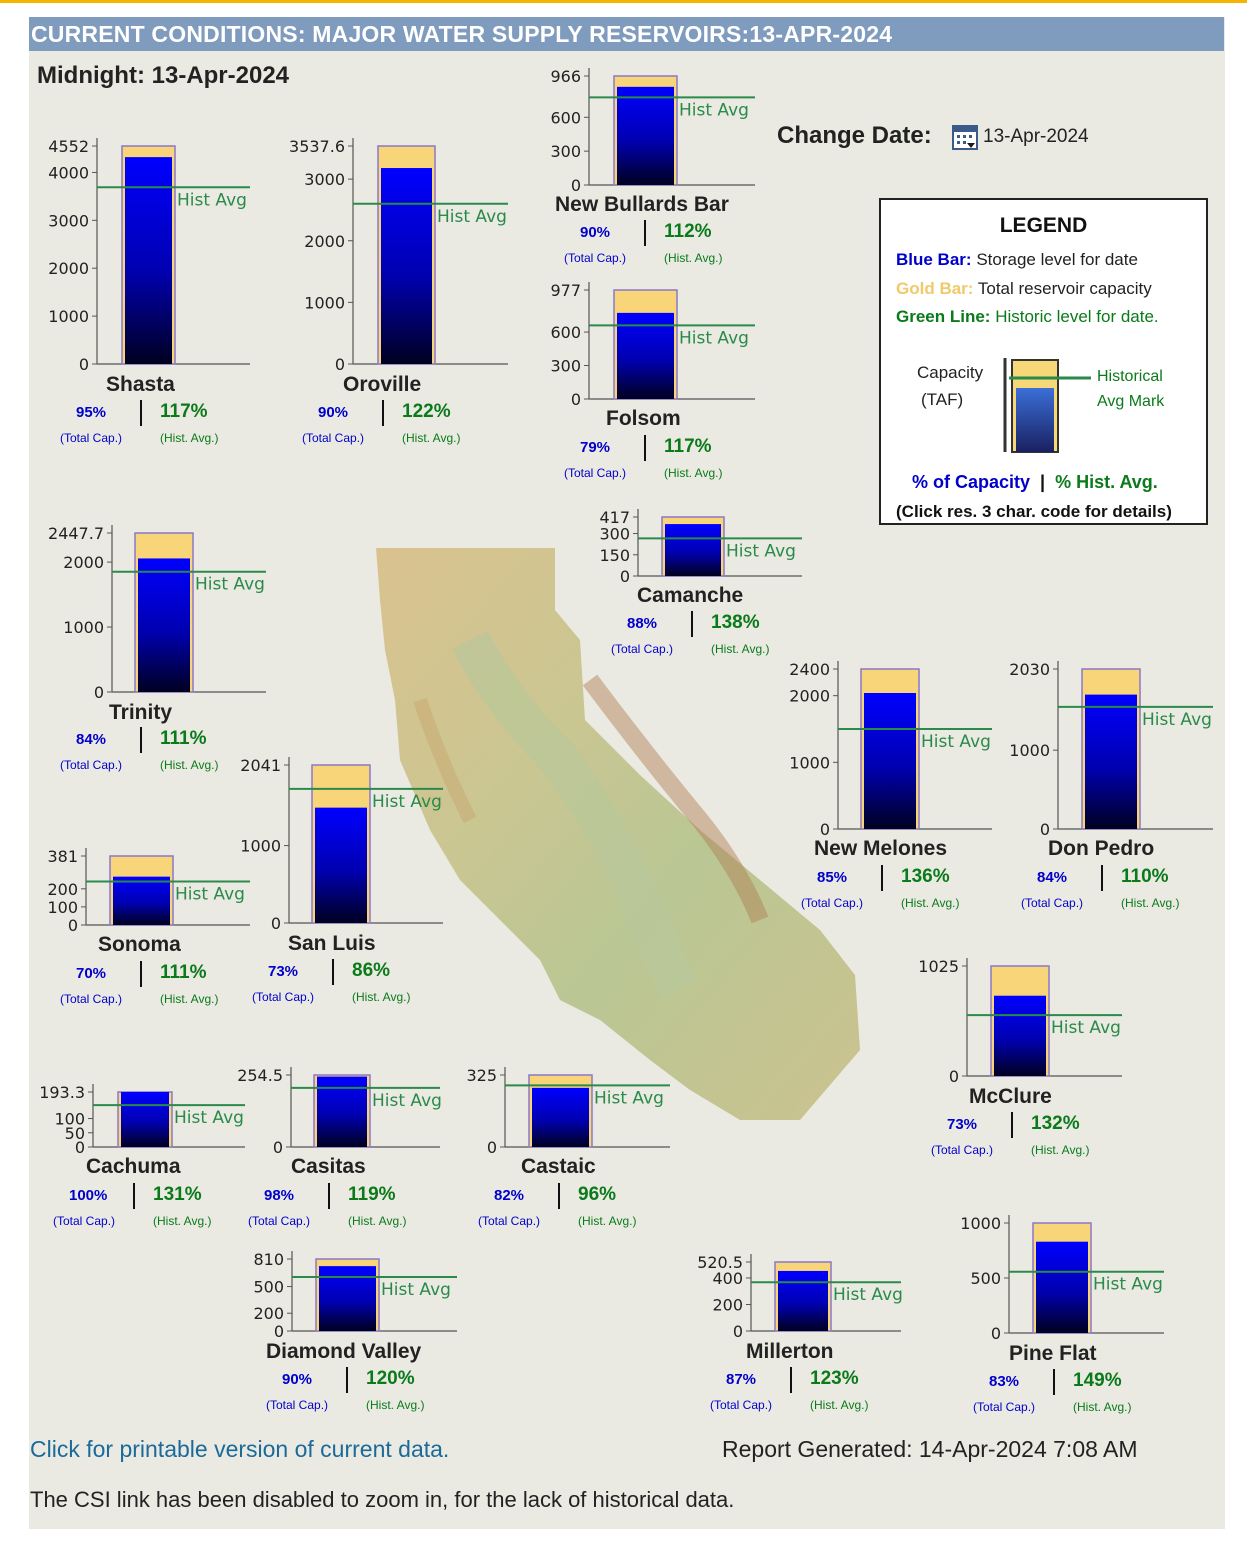 This screenshot has width=1247, height=1560. Describe the element at coordinates (727, 1278) in the screenshot. I see `millerton-tick-label: 400` at that location.